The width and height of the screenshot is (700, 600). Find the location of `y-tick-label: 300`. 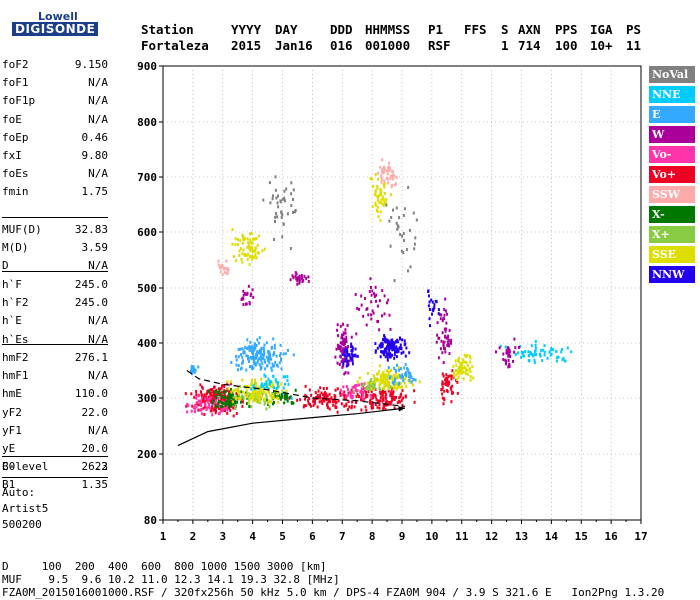

y-tick-label: 300 is located at coordinates (147, 398).